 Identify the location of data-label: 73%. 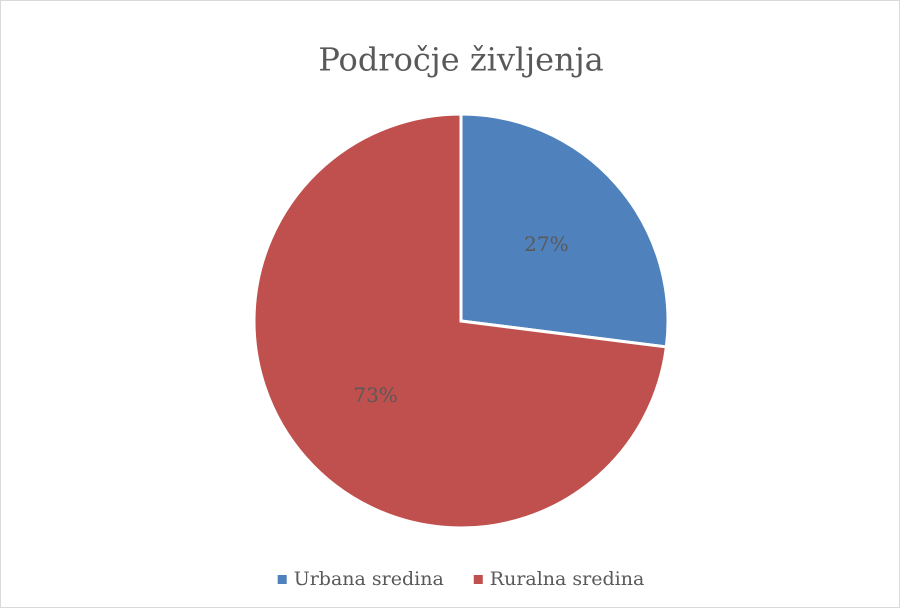
(375, 395).